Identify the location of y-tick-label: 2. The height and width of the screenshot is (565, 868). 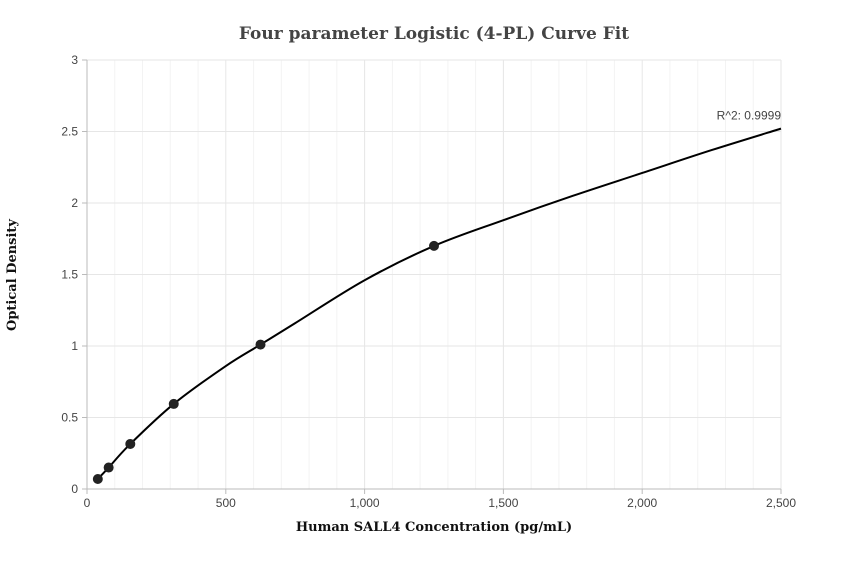
(74, 203).